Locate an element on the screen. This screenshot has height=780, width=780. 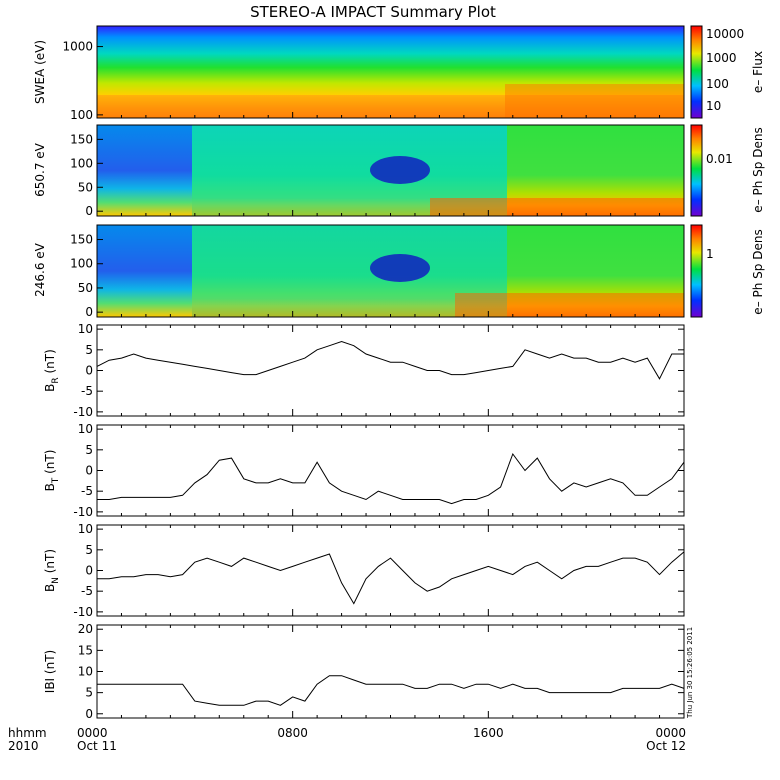
line-panel-y-label: BT (nT) is located at coordinates (52, 471).